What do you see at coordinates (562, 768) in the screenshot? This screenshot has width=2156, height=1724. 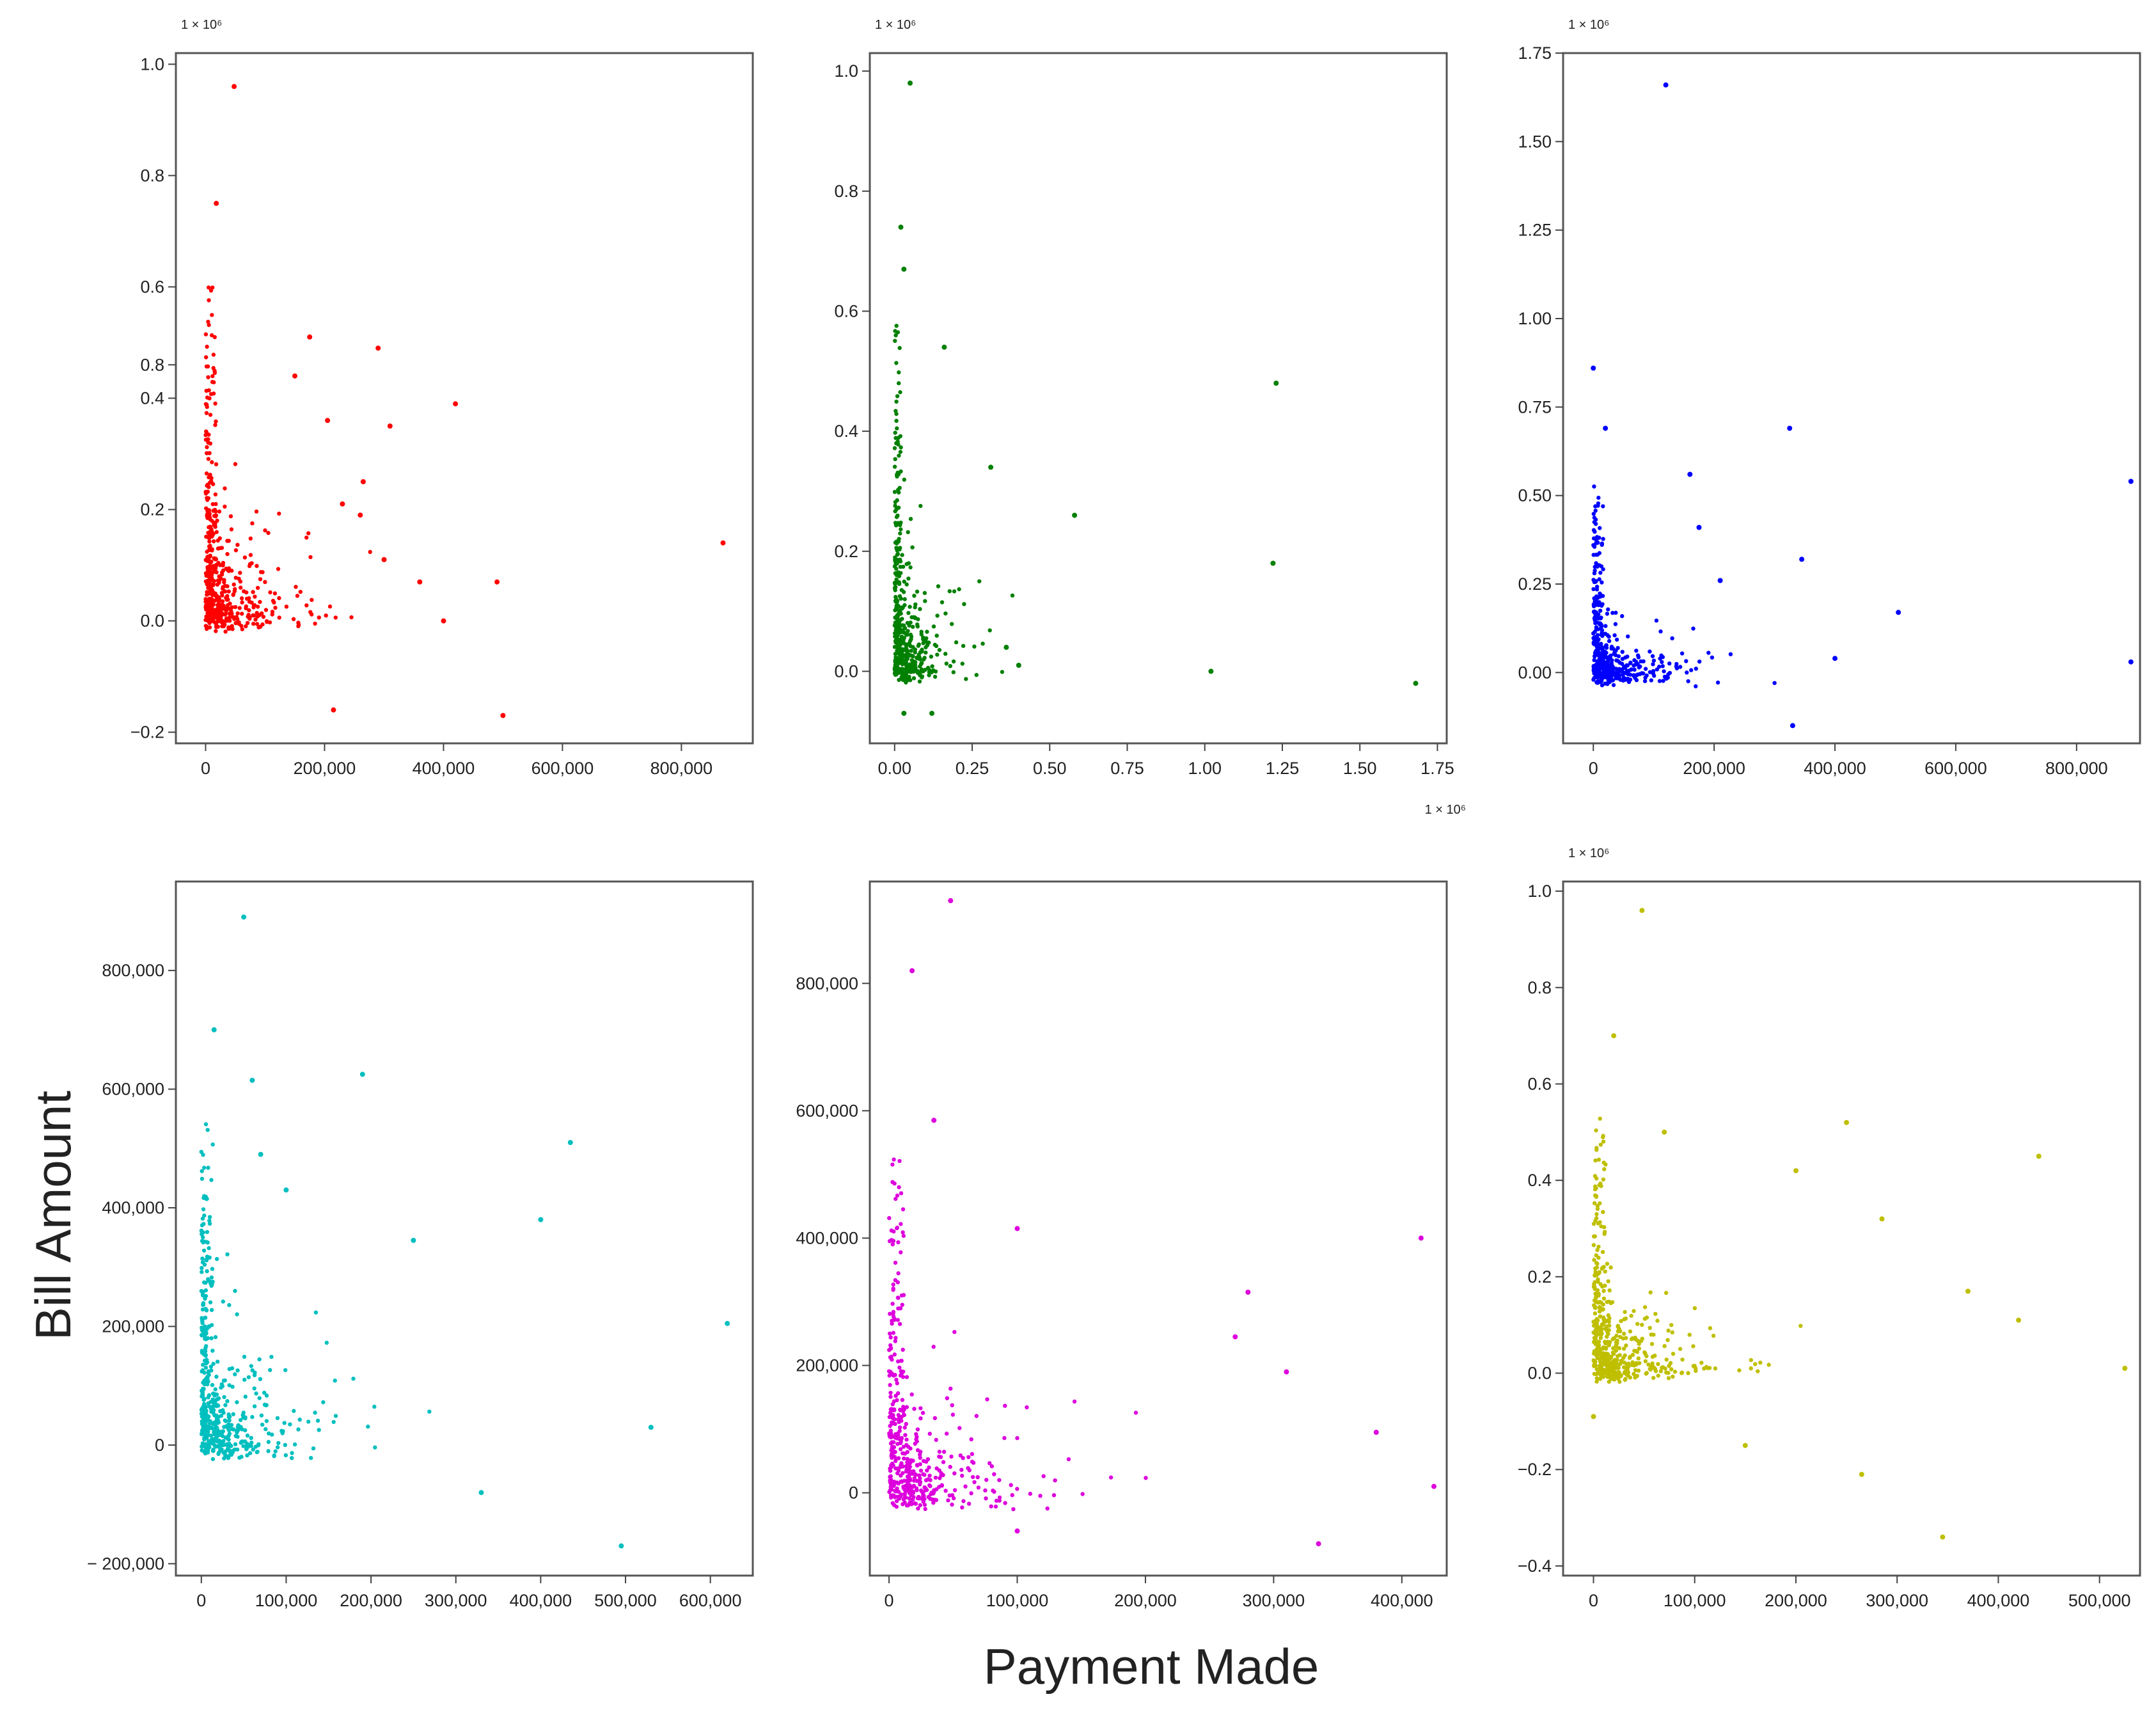 I see `x-tick-label: 600,000` at bounding box center [562, 768].